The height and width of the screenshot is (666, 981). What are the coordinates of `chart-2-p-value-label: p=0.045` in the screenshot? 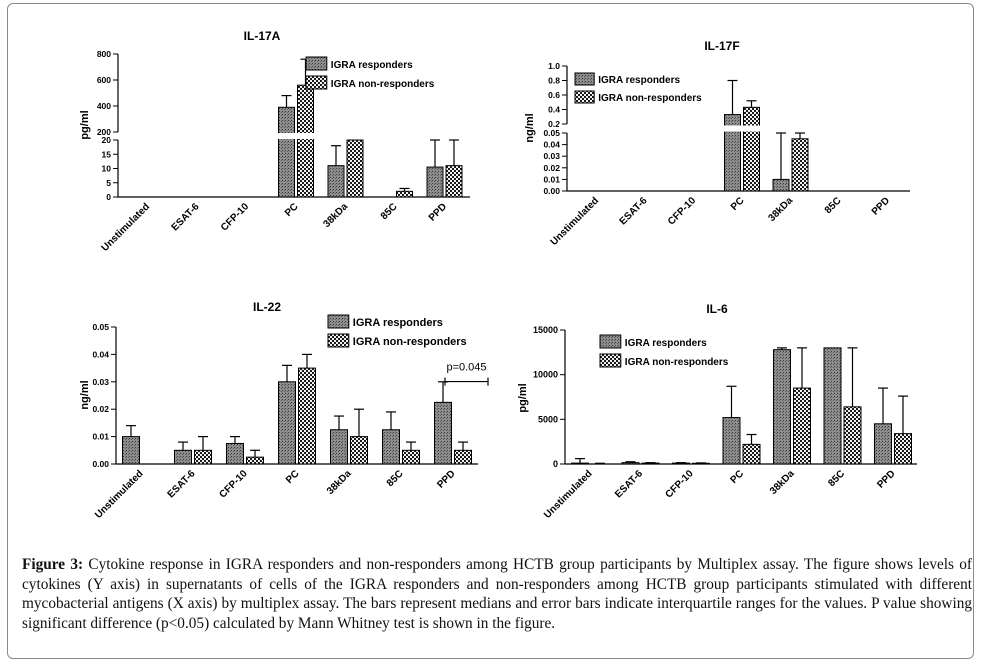 It's located at (466, 368).